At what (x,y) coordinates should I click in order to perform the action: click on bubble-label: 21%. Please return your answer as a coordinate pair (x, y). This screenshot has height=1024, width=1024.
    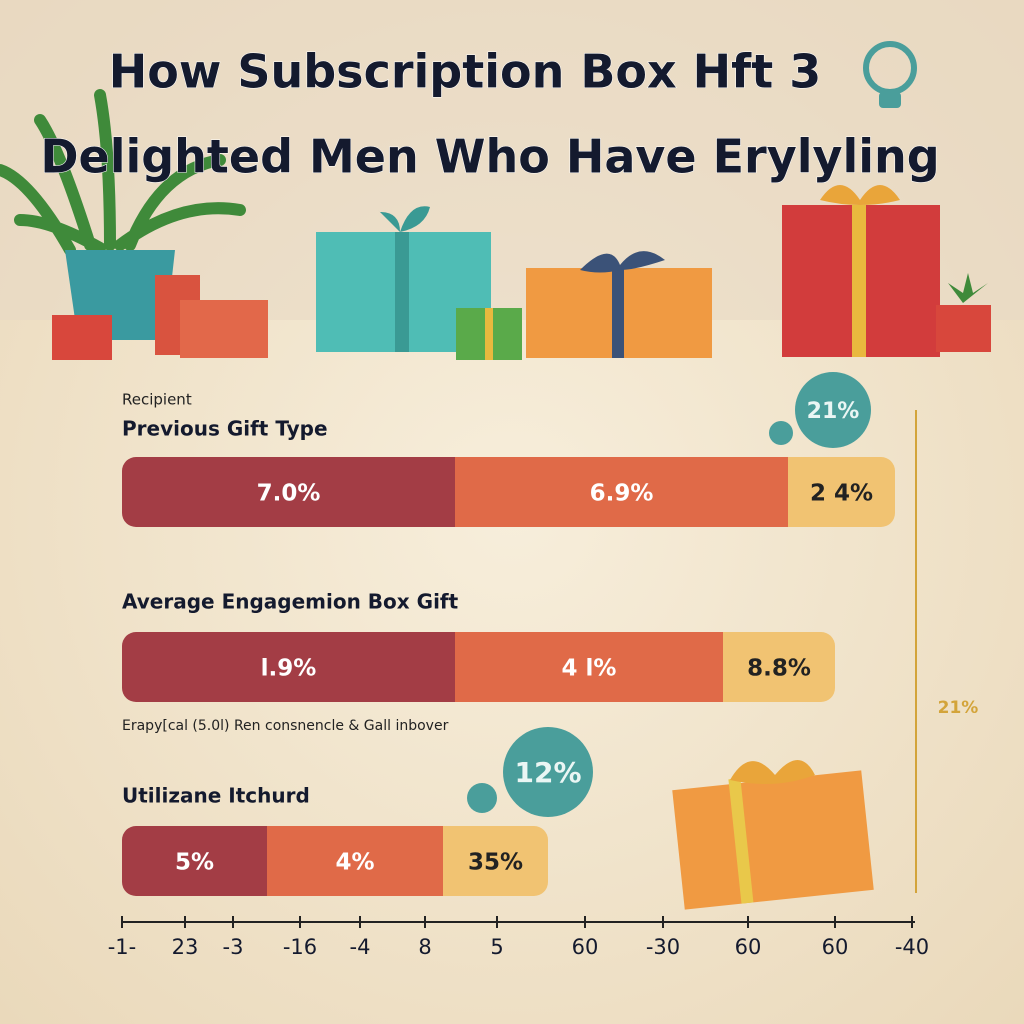
    Looking at the image, I should click on (833, 411).